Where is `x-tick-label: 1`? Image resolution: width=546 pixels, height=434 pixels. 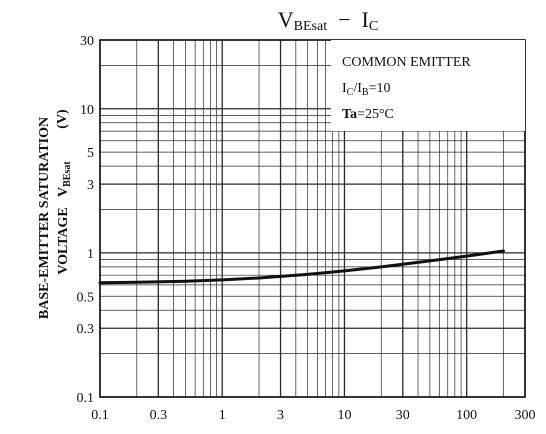
x-tick-label: 1 is located at coordinates (222, 415).